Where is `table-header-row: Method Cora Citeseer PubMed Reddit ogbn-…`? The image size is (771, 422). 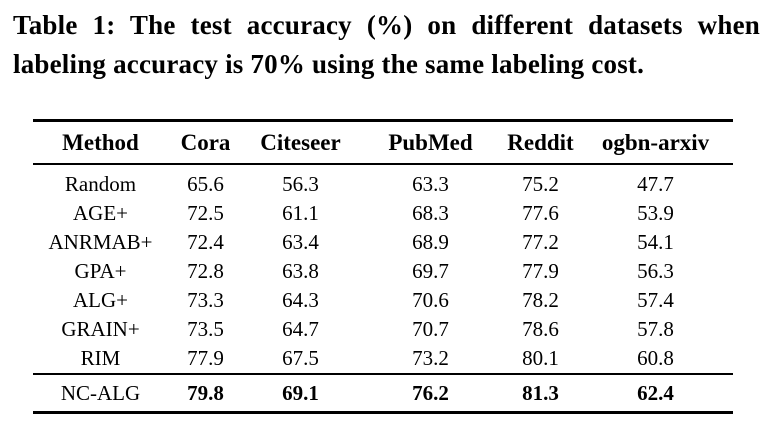 table-header-row: Method Cora Citeseer PubMed Reddit ogbn-… is located at coordinates (383, 142).